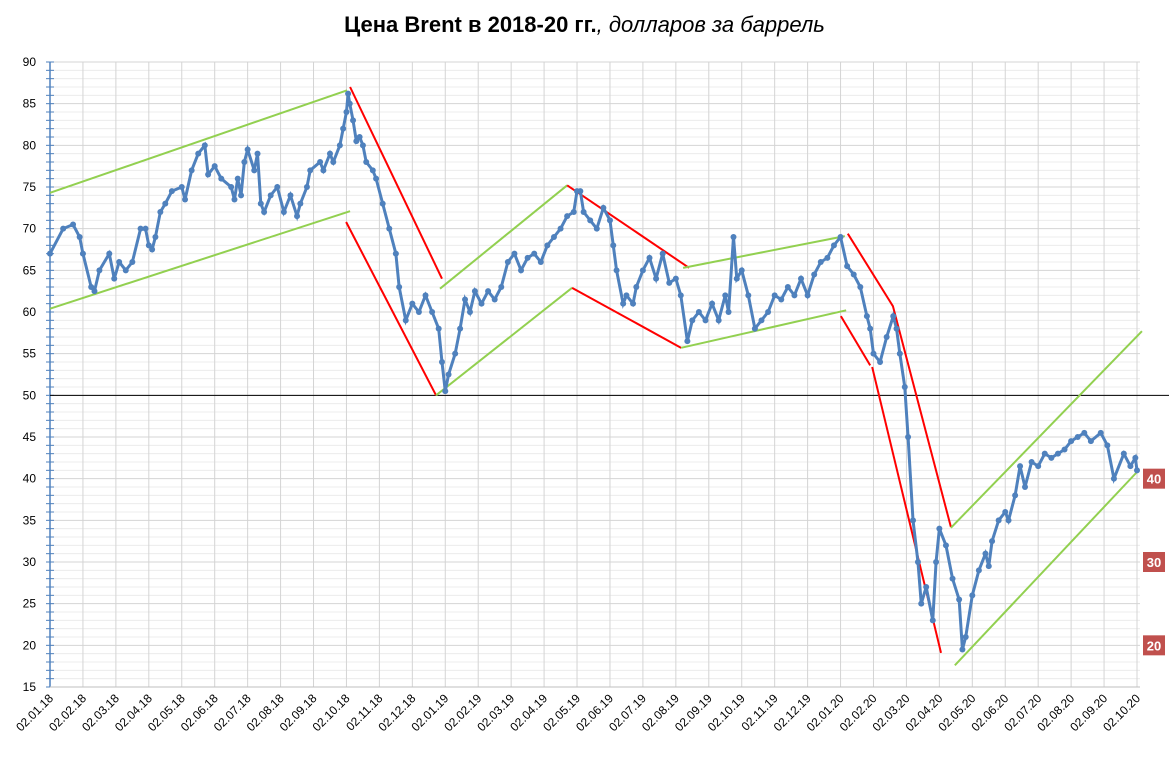  I want to click on y-tick-label: 55, so click(30, 354).